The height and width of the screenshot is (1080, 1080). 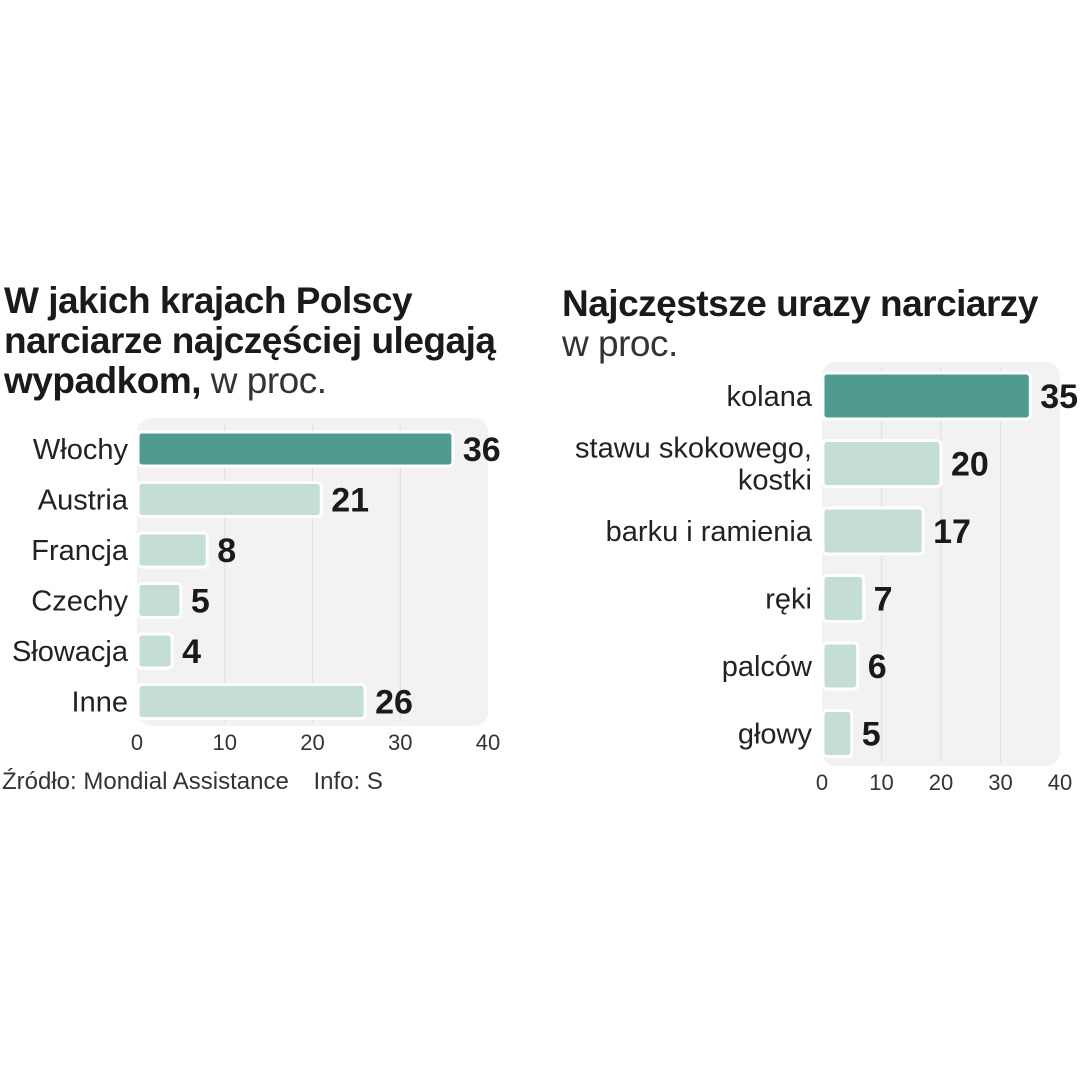 I want to click on left-chart-value-label: 26, so click(x=394, y=703).